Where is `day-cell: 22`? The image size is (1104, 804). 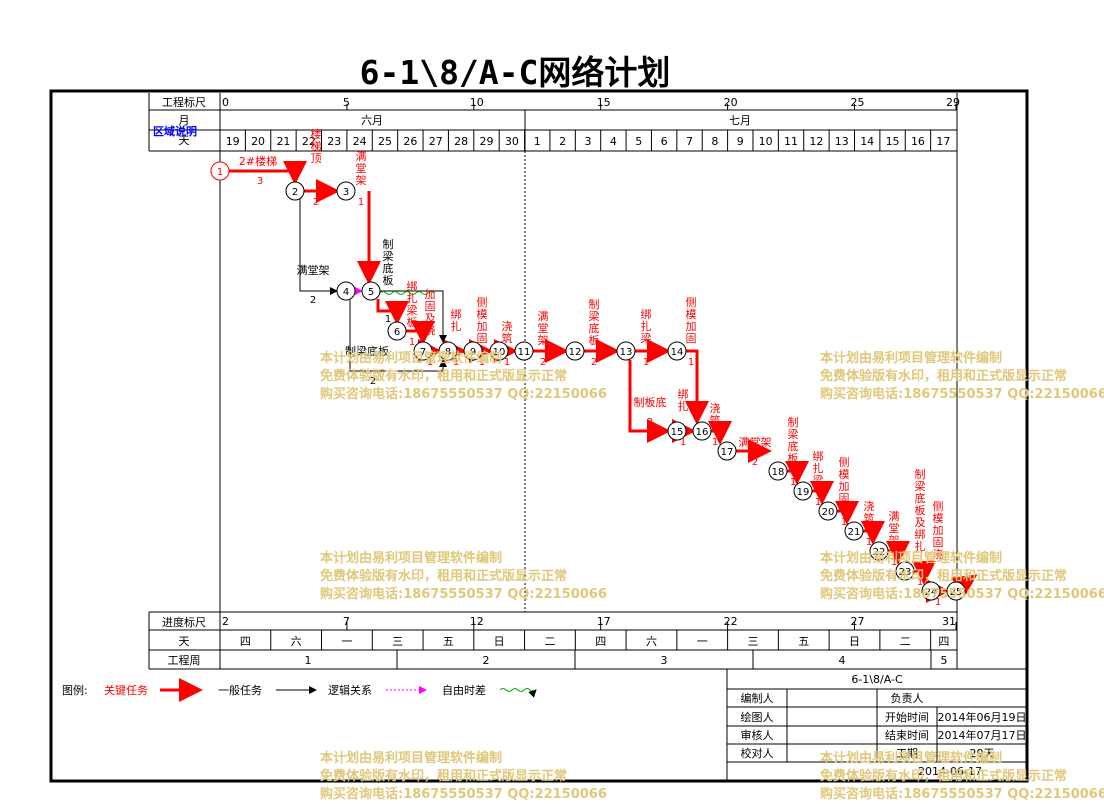
day-cell: 22 is located at coordinates (309, 141).